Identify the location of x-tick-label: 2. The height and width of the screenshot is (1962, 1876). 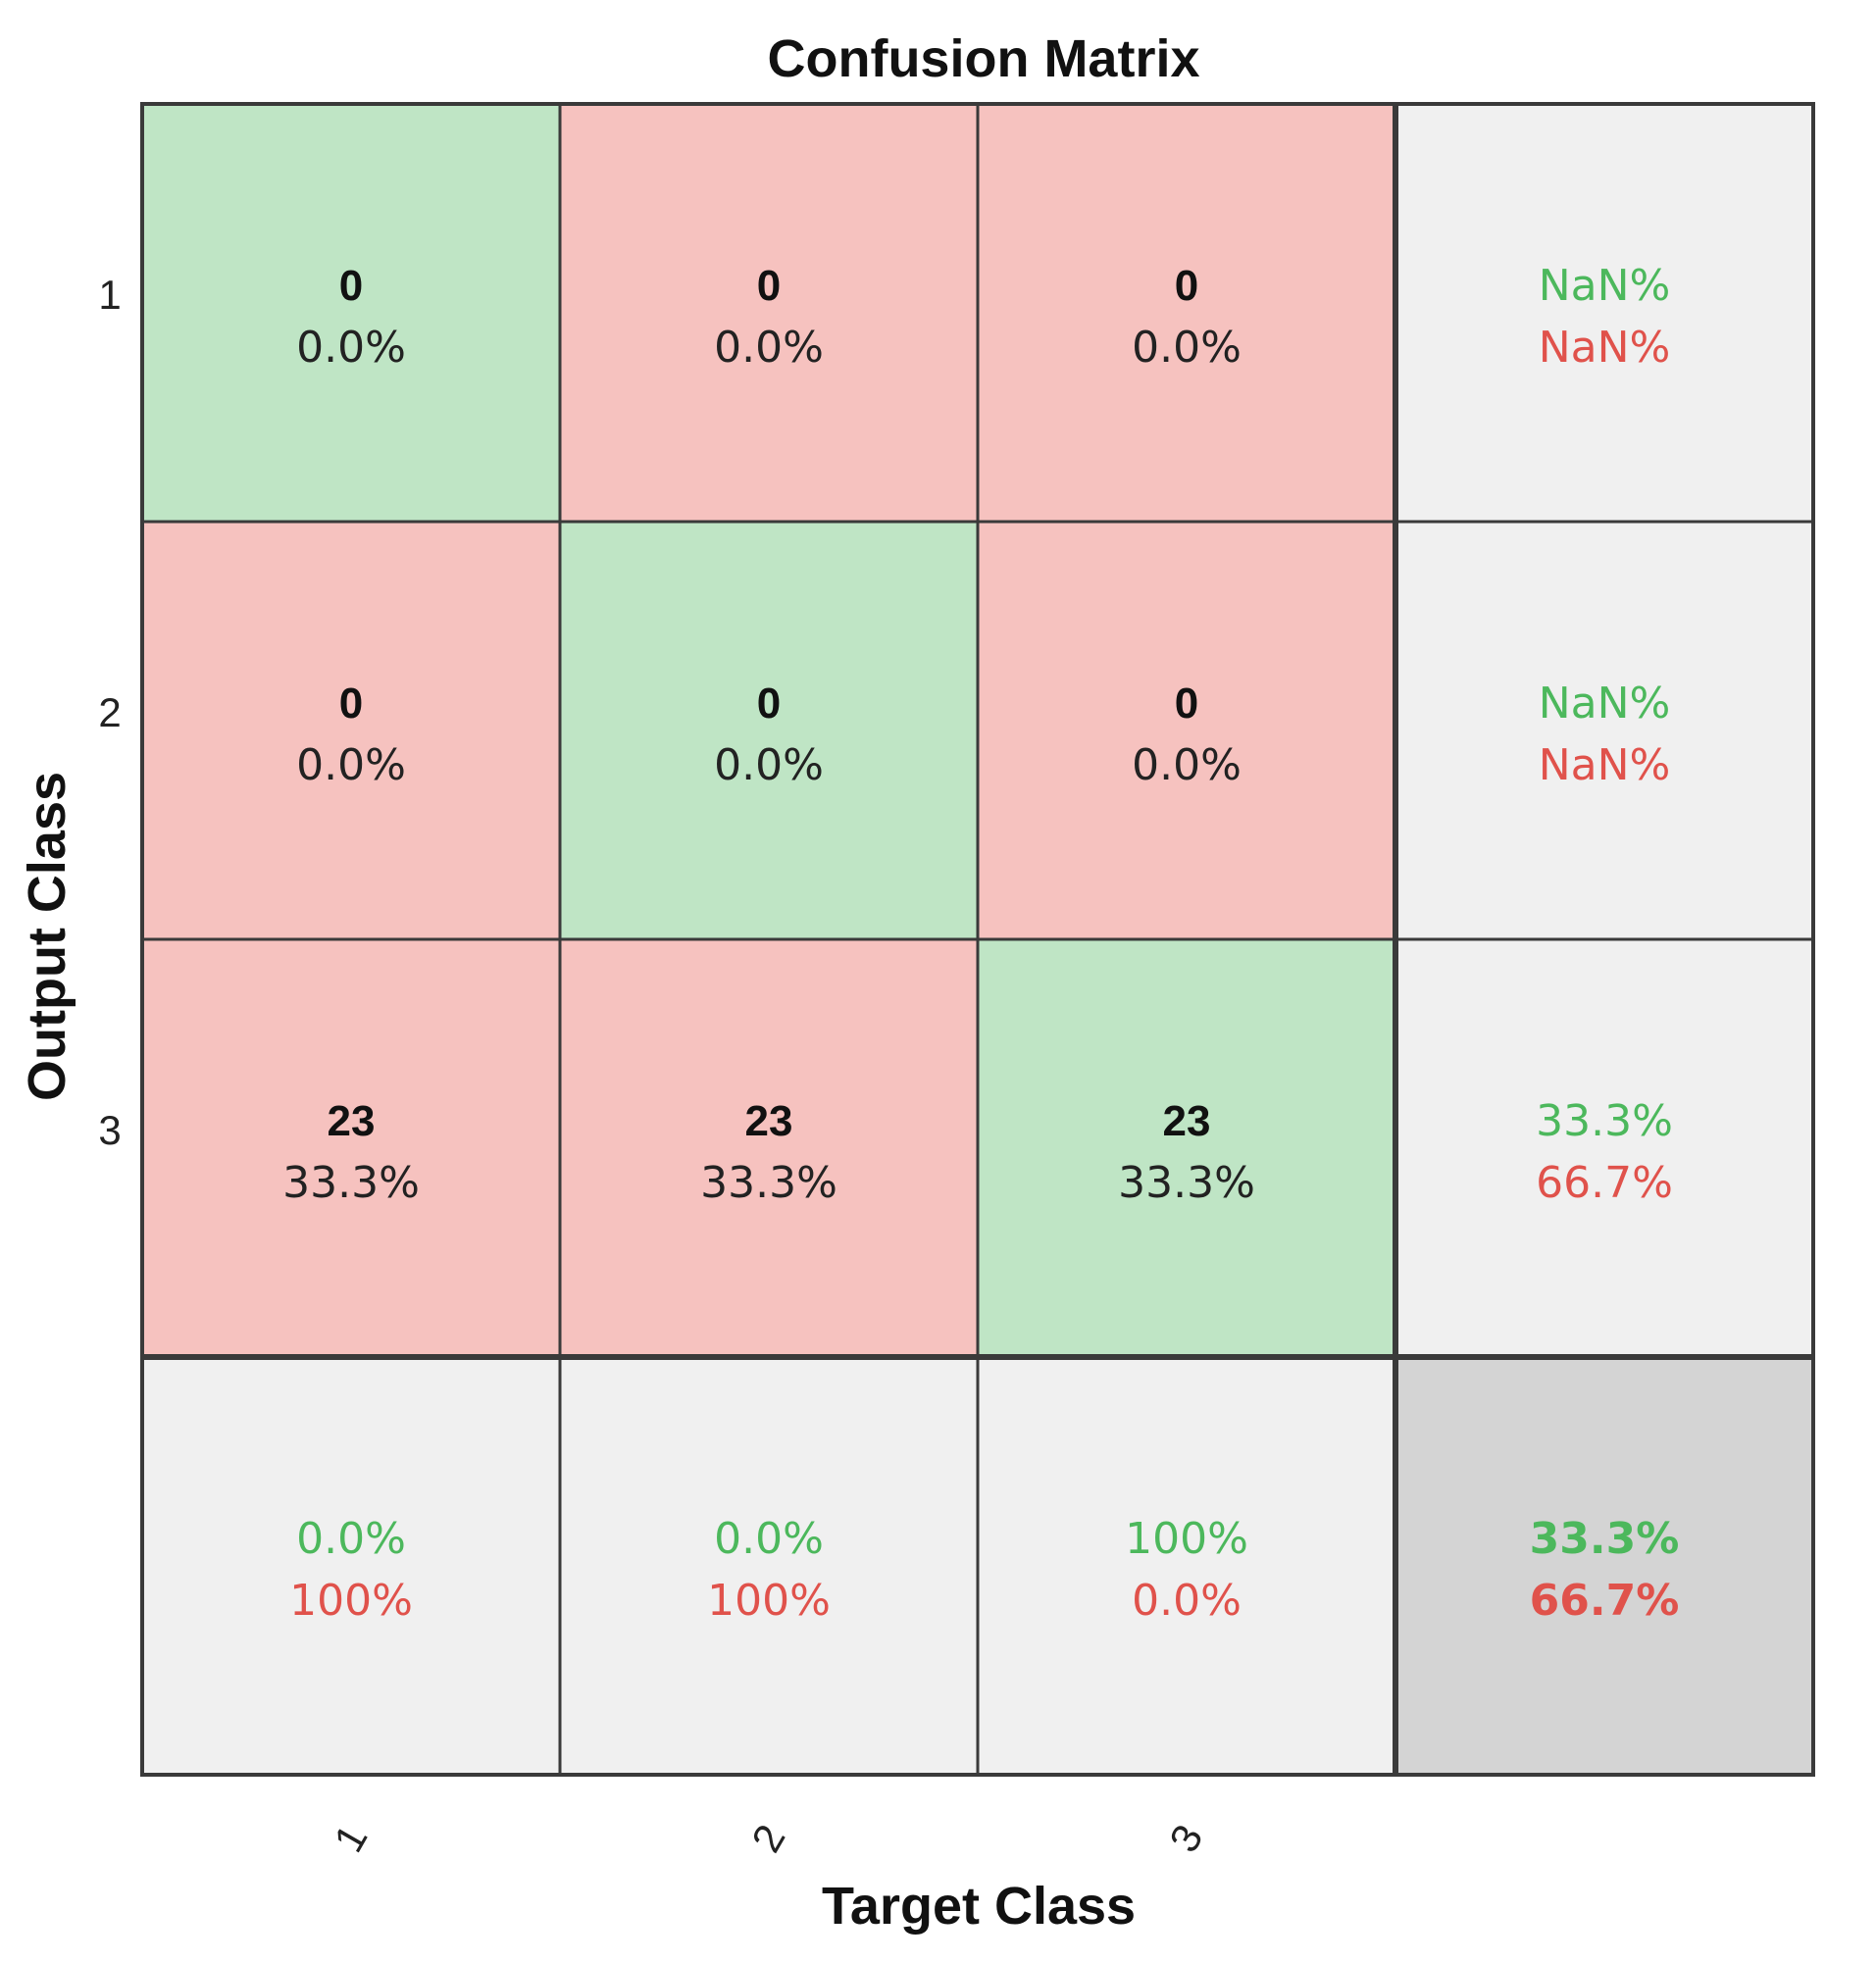
(767, 1838).